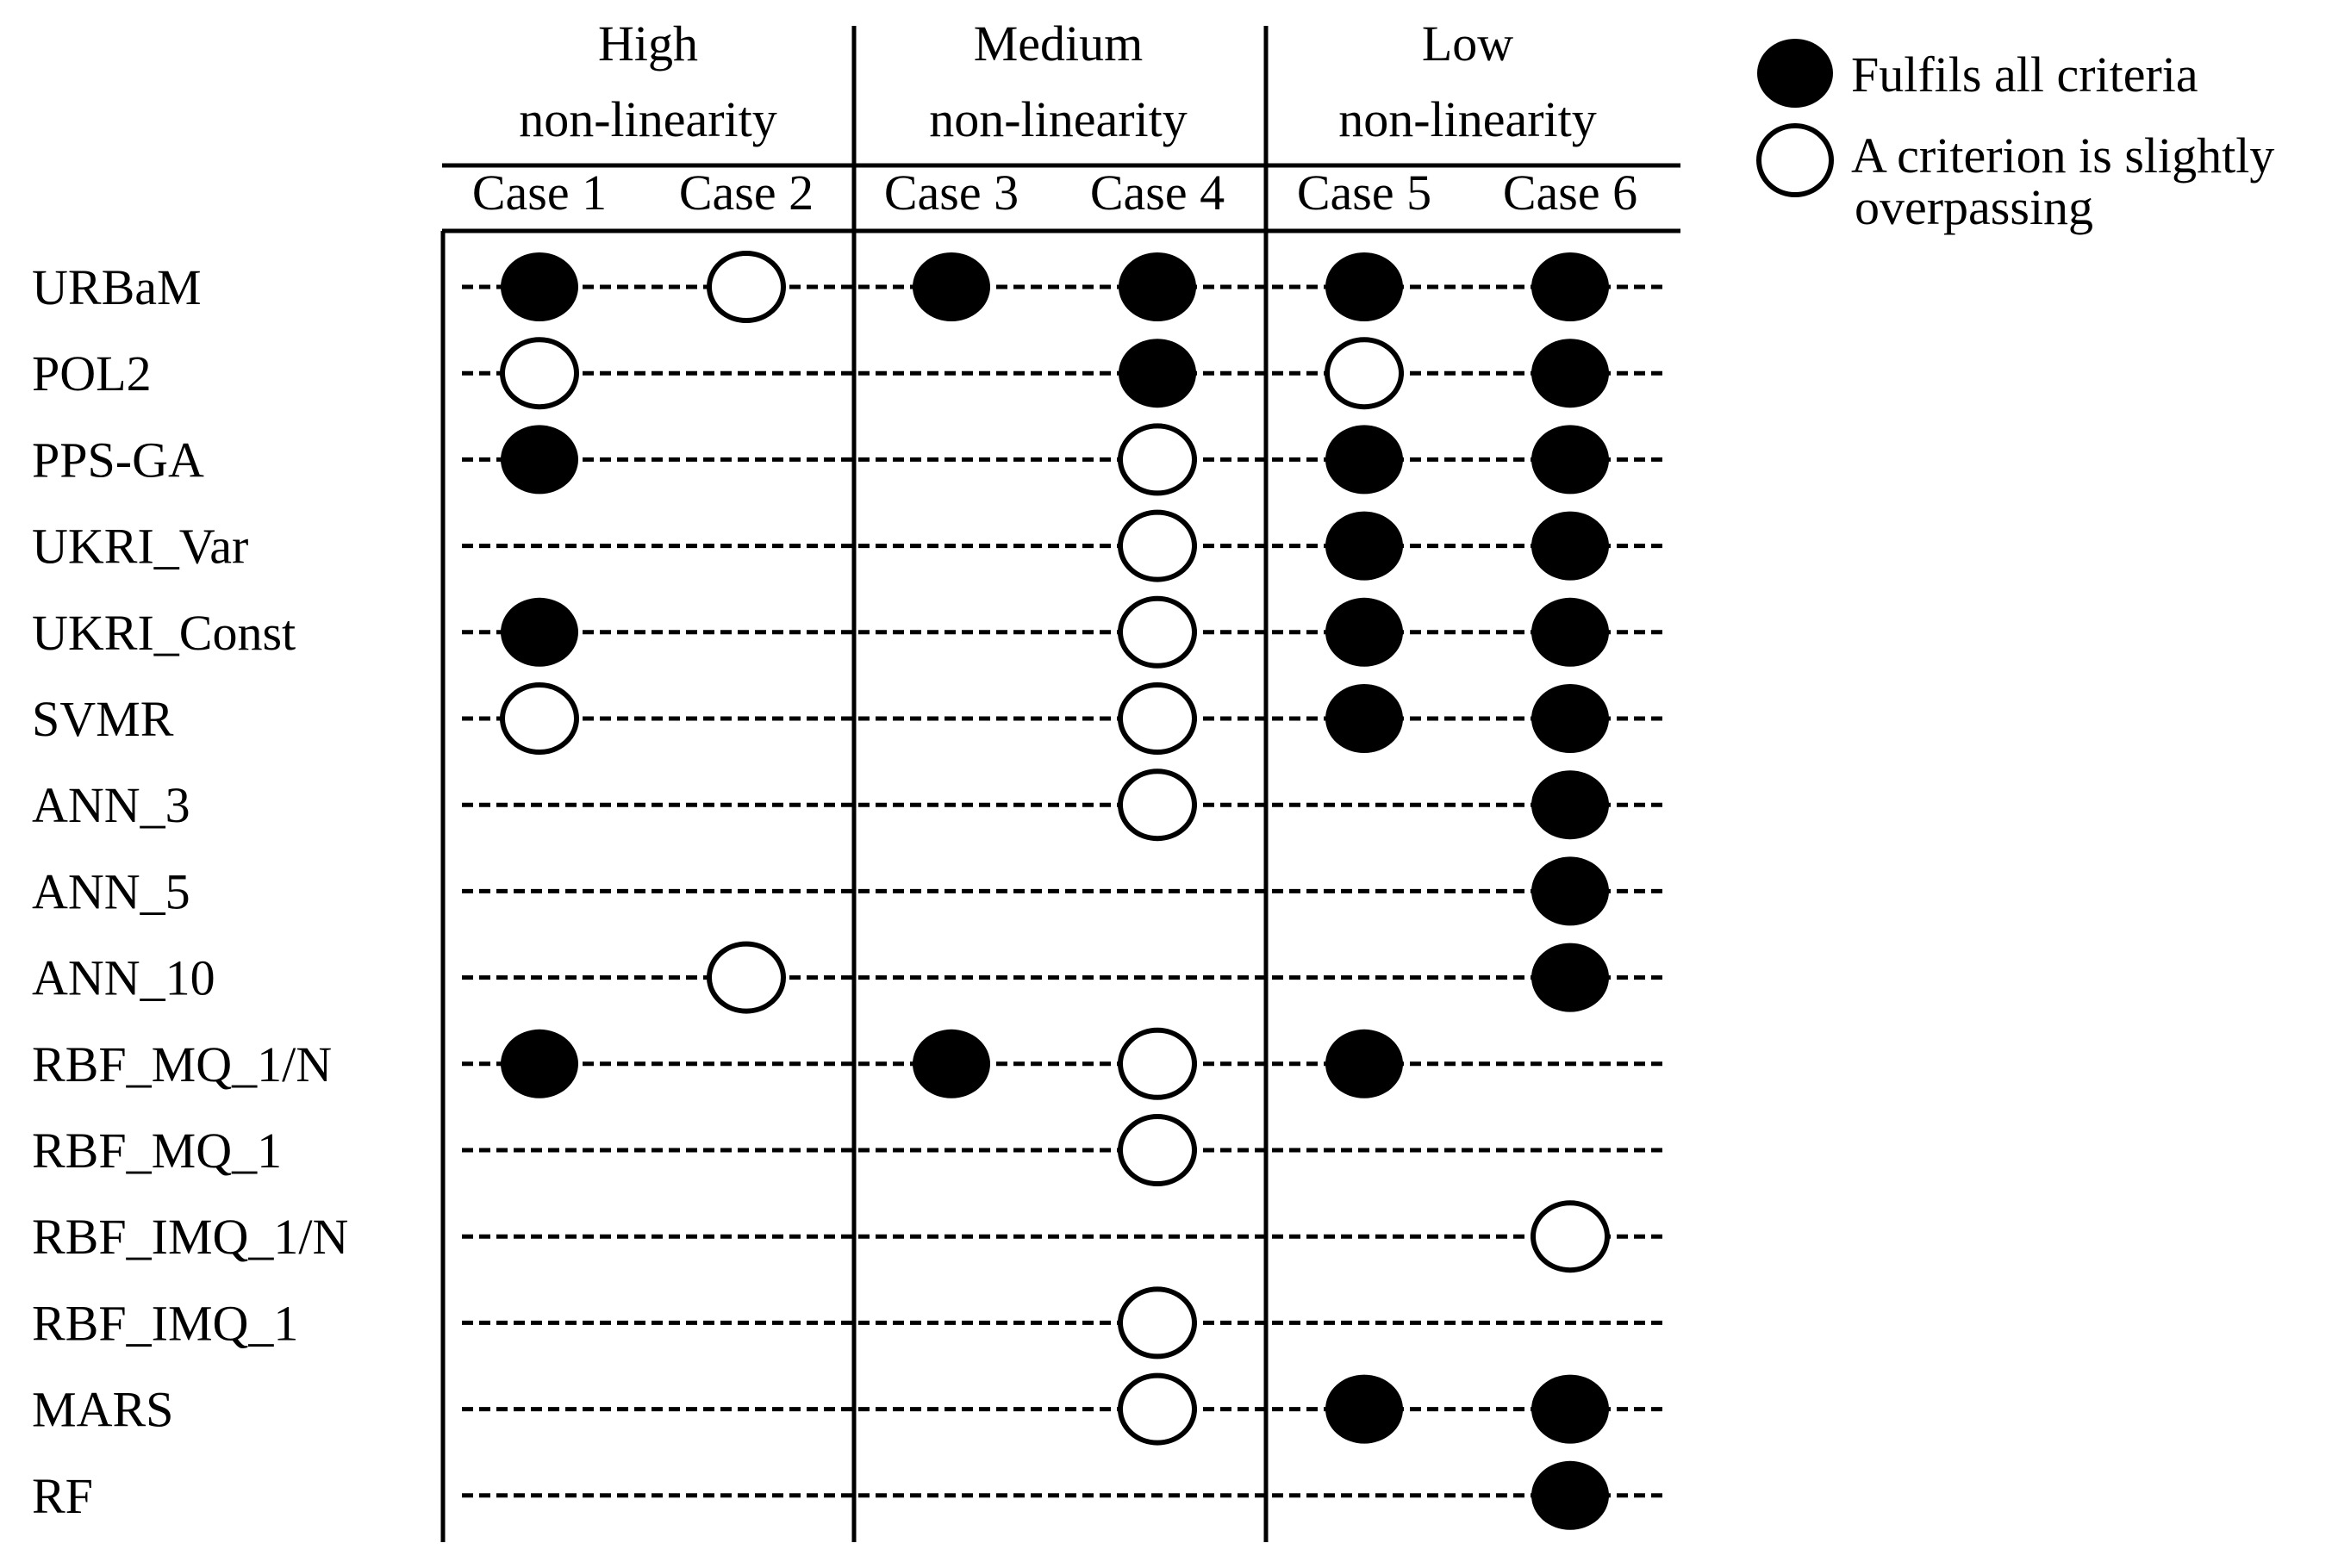 Image resolution: width=2338 pixels, height=1568 pixels. Describe the element at coordinates (1157, 193) in the screenshot. I see `case-header-4: Case 4` at that location.